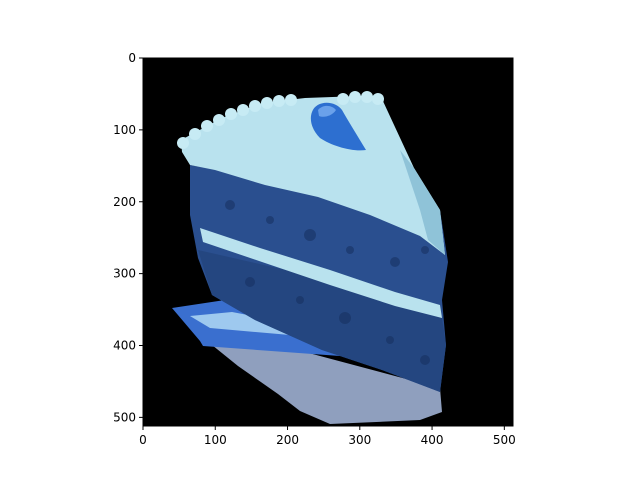 The width and height of the screenshot is (640, 480). Describe the element at coordinates (124, 202) in the screenshot. I see `y-tick-label: 200` at that location.